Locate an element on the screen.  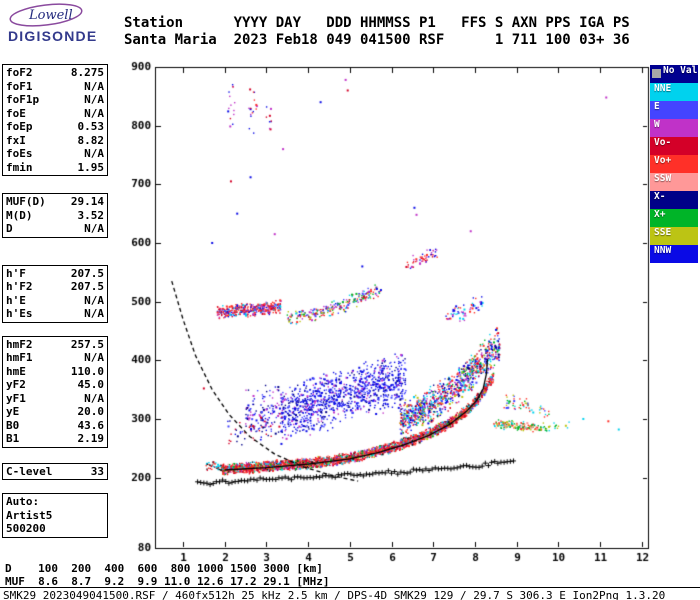
param-value: 8.275 is located at coordinates (87, 72).